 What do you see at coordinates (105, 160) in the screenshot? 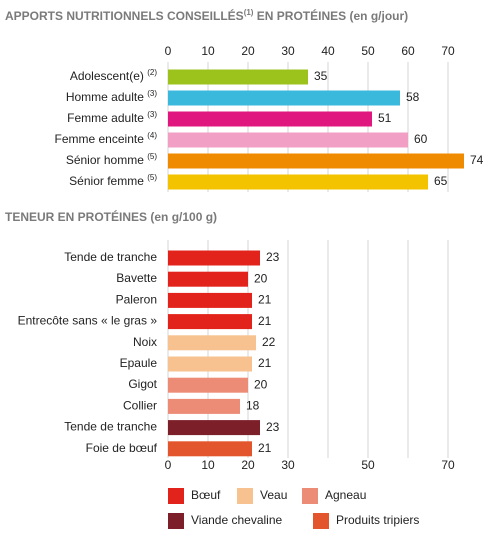
I see `category: Sénior homme` at bounding box center [105, 160].